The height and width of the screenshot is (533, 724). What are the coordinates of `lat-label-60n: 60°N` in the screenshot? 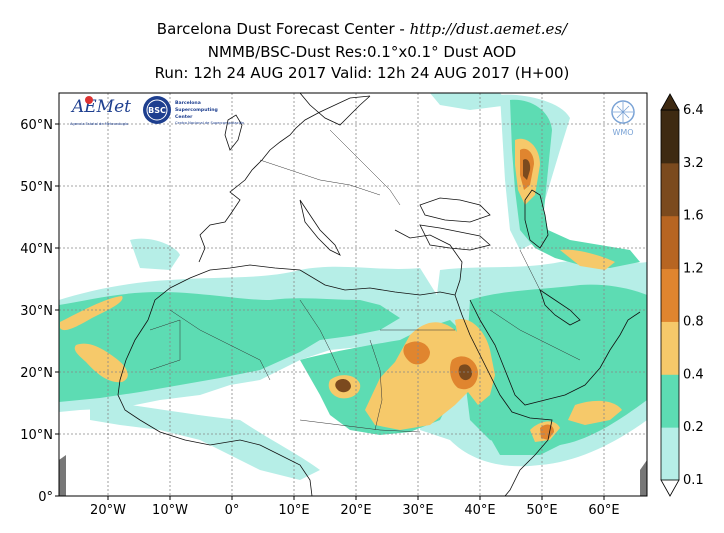 It's located at (36, 125).